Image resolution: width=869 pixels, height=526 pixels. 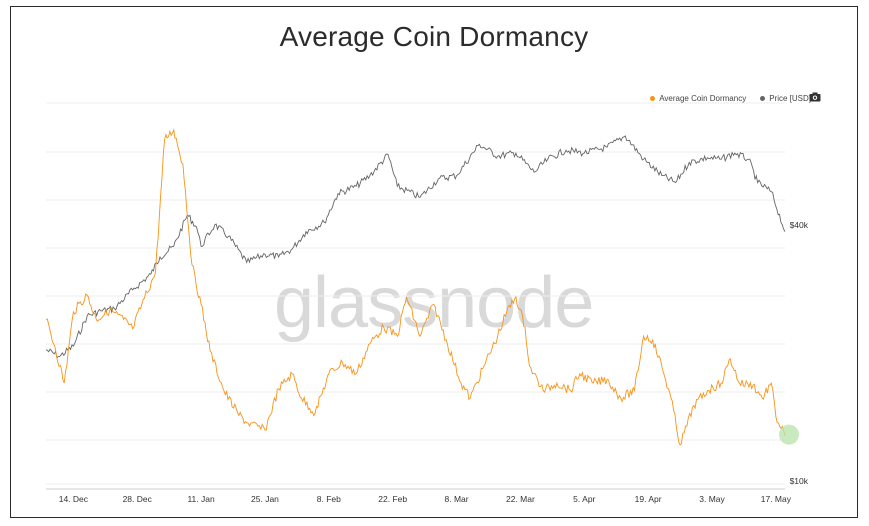 I want to click on x-tick-label: 3. May, so click(x=712, y=499).